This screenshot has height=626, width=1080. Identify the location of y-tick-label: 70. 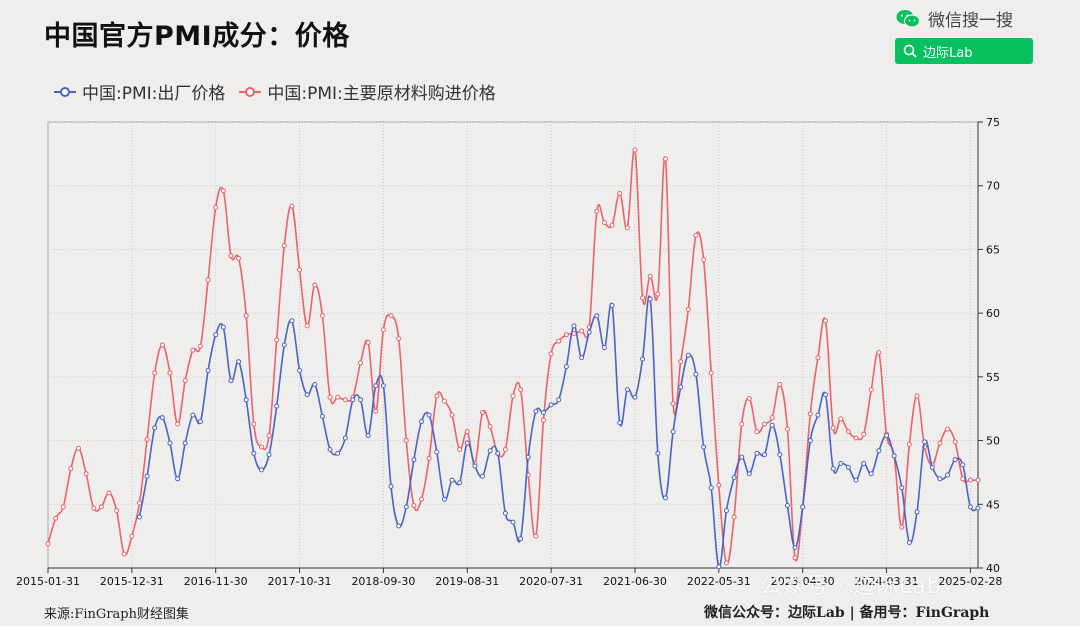
(993, 186).